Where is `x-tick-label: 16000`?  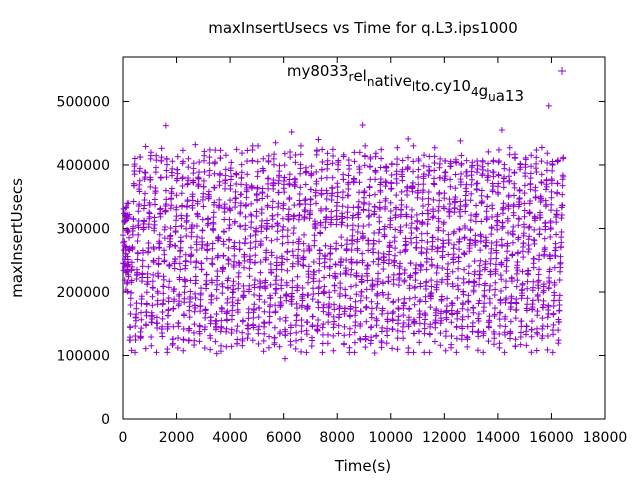 x-tick-label: 16000 is located at coordinates (551, 438).